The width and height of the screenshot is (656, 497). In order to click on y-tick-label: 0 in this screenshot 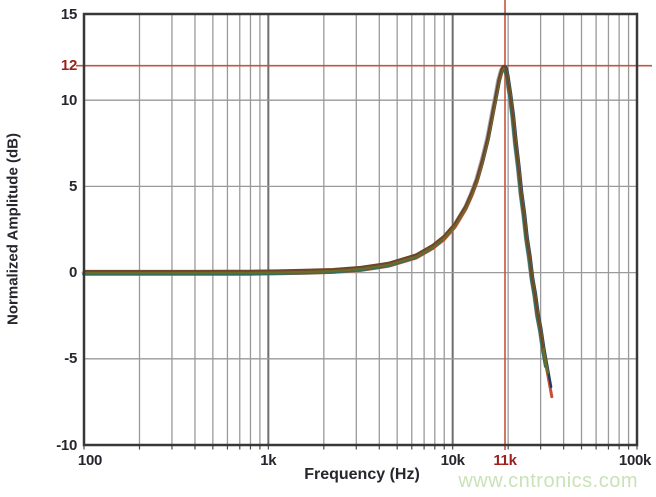, I will do `click(72, 273)`.